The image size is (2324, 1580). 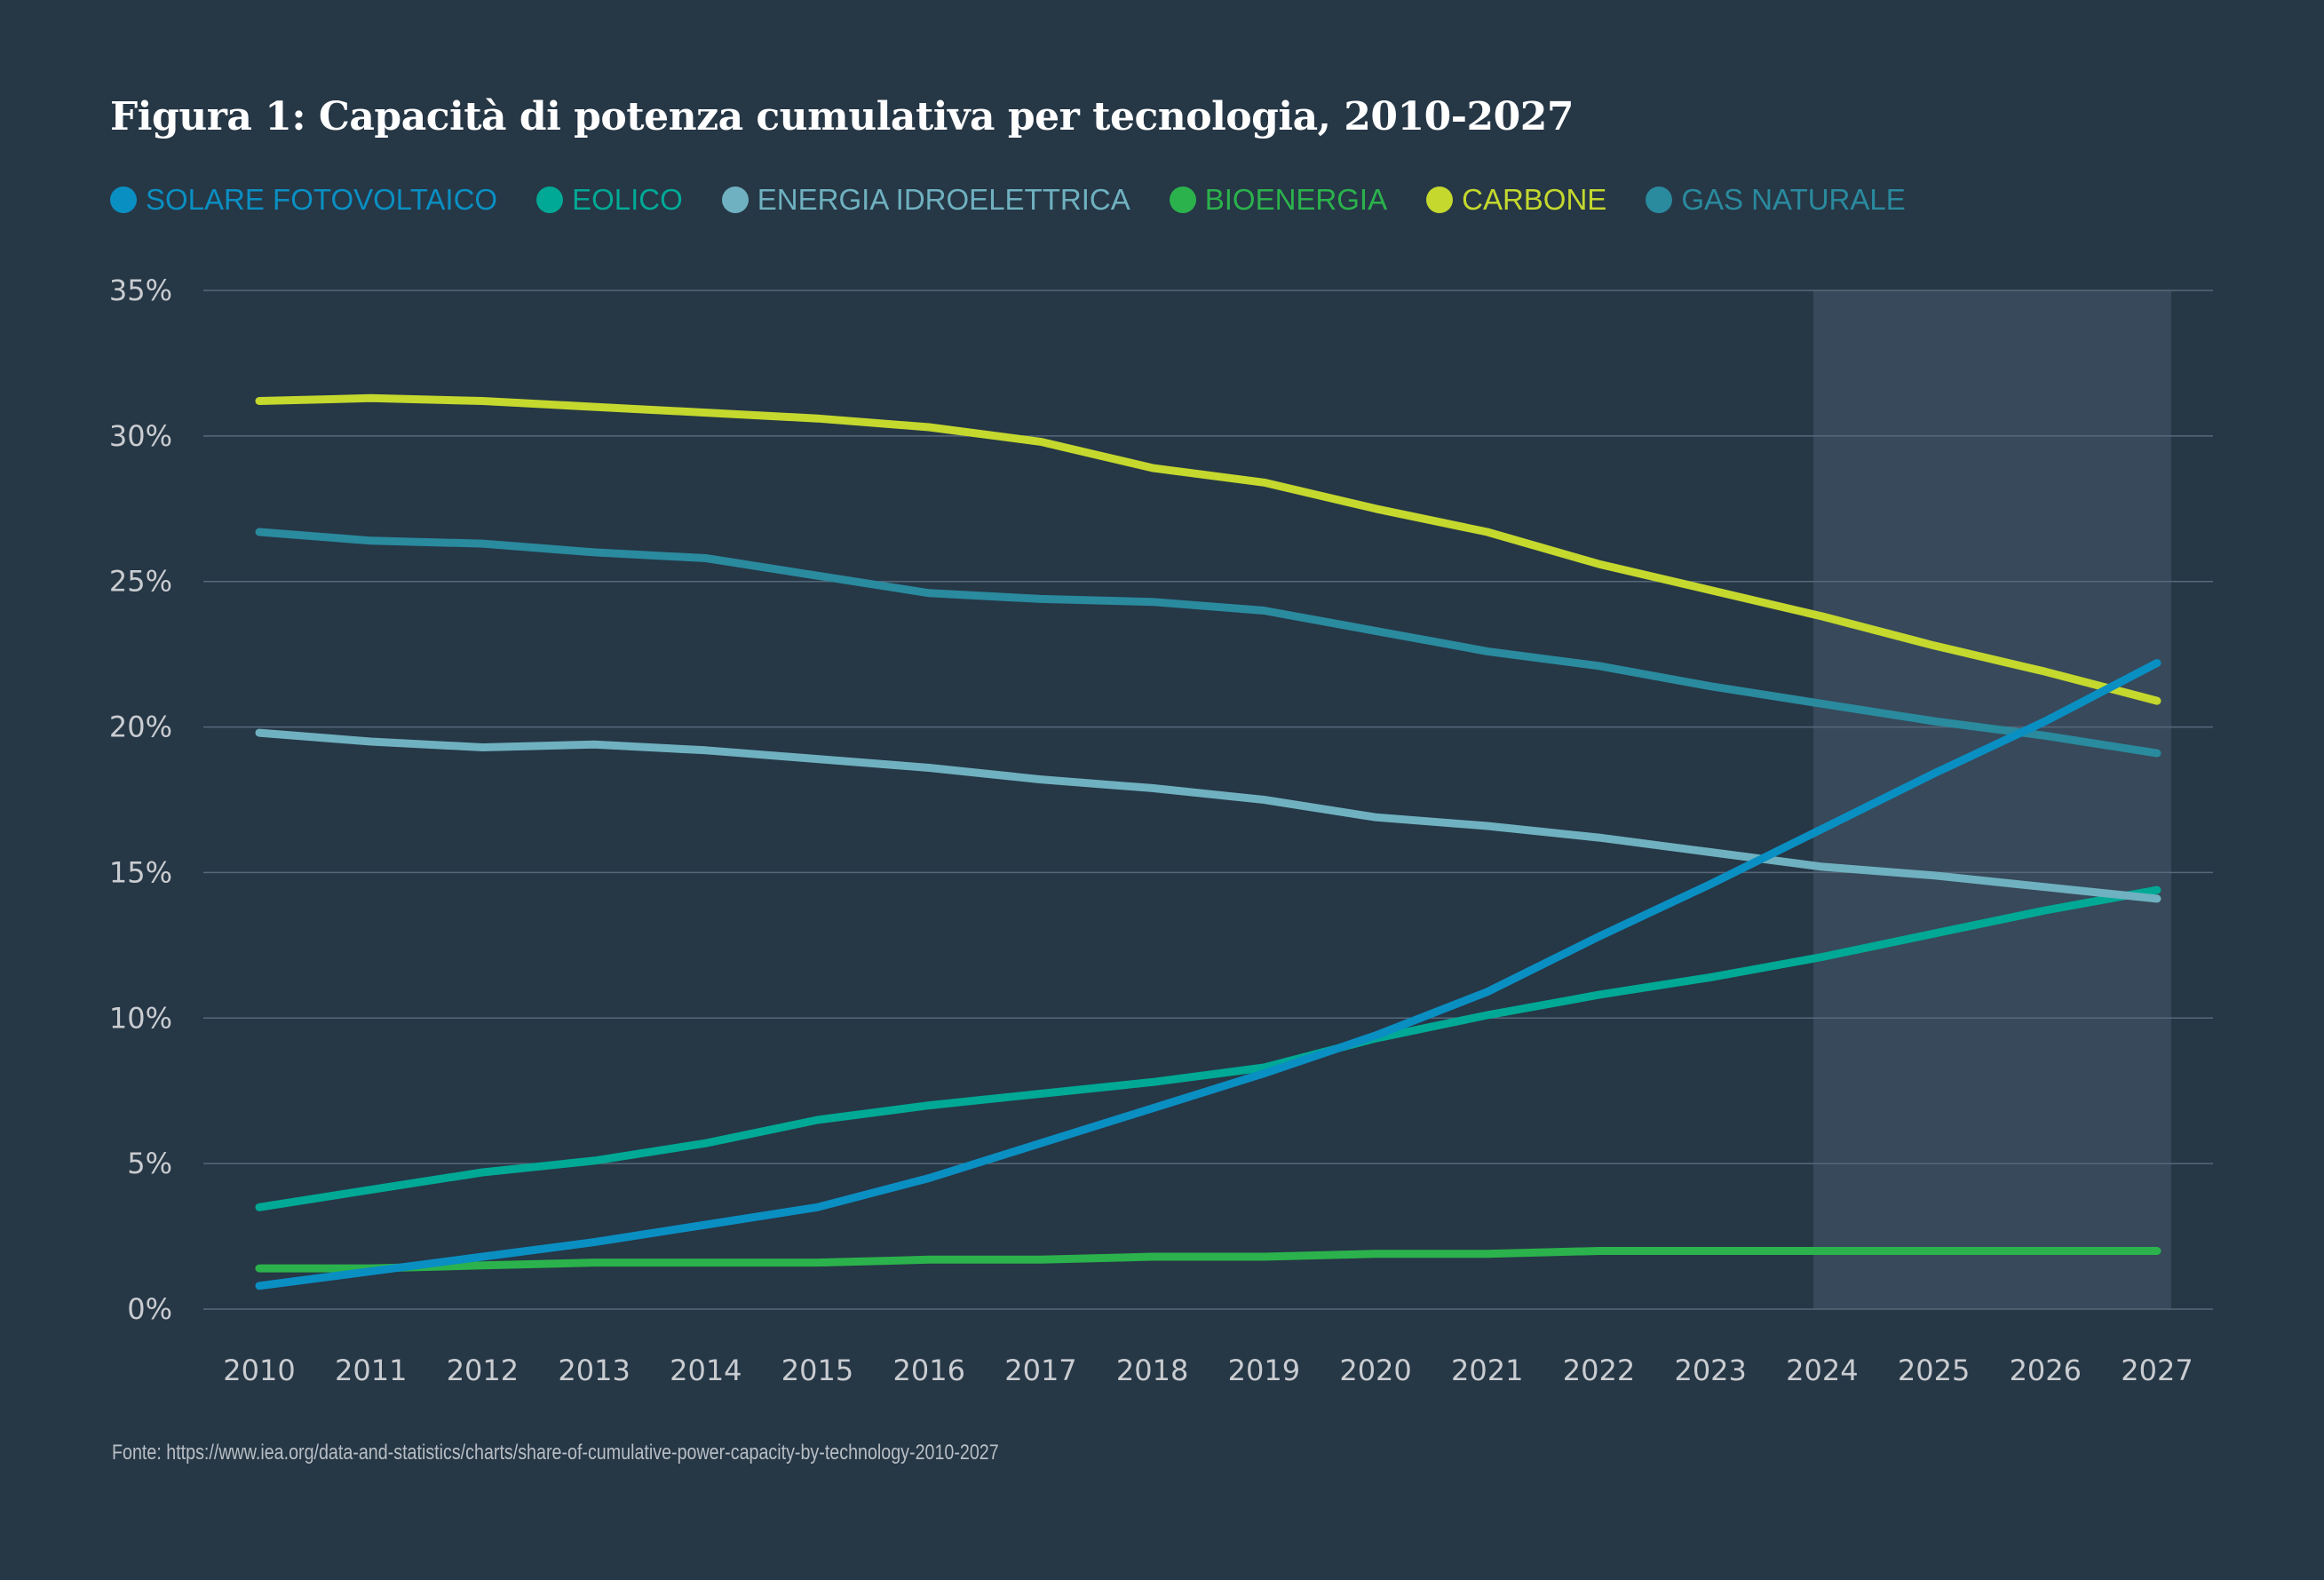 I want to click on y-tick-label: 0%, so click(x=150, y=1309).